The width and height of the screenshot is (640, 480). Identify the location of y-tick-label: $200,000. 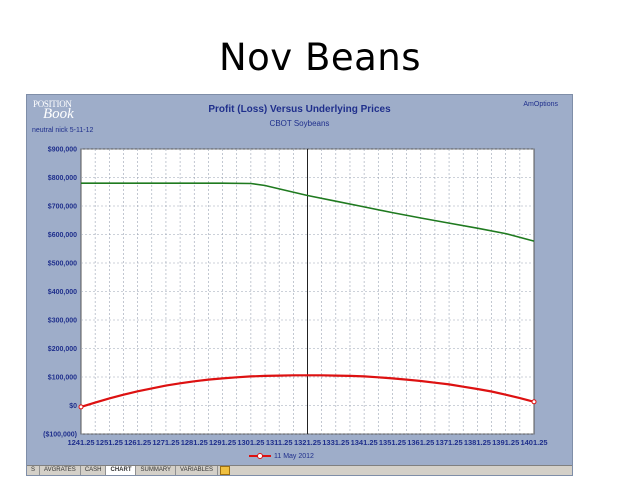
(62, 349).